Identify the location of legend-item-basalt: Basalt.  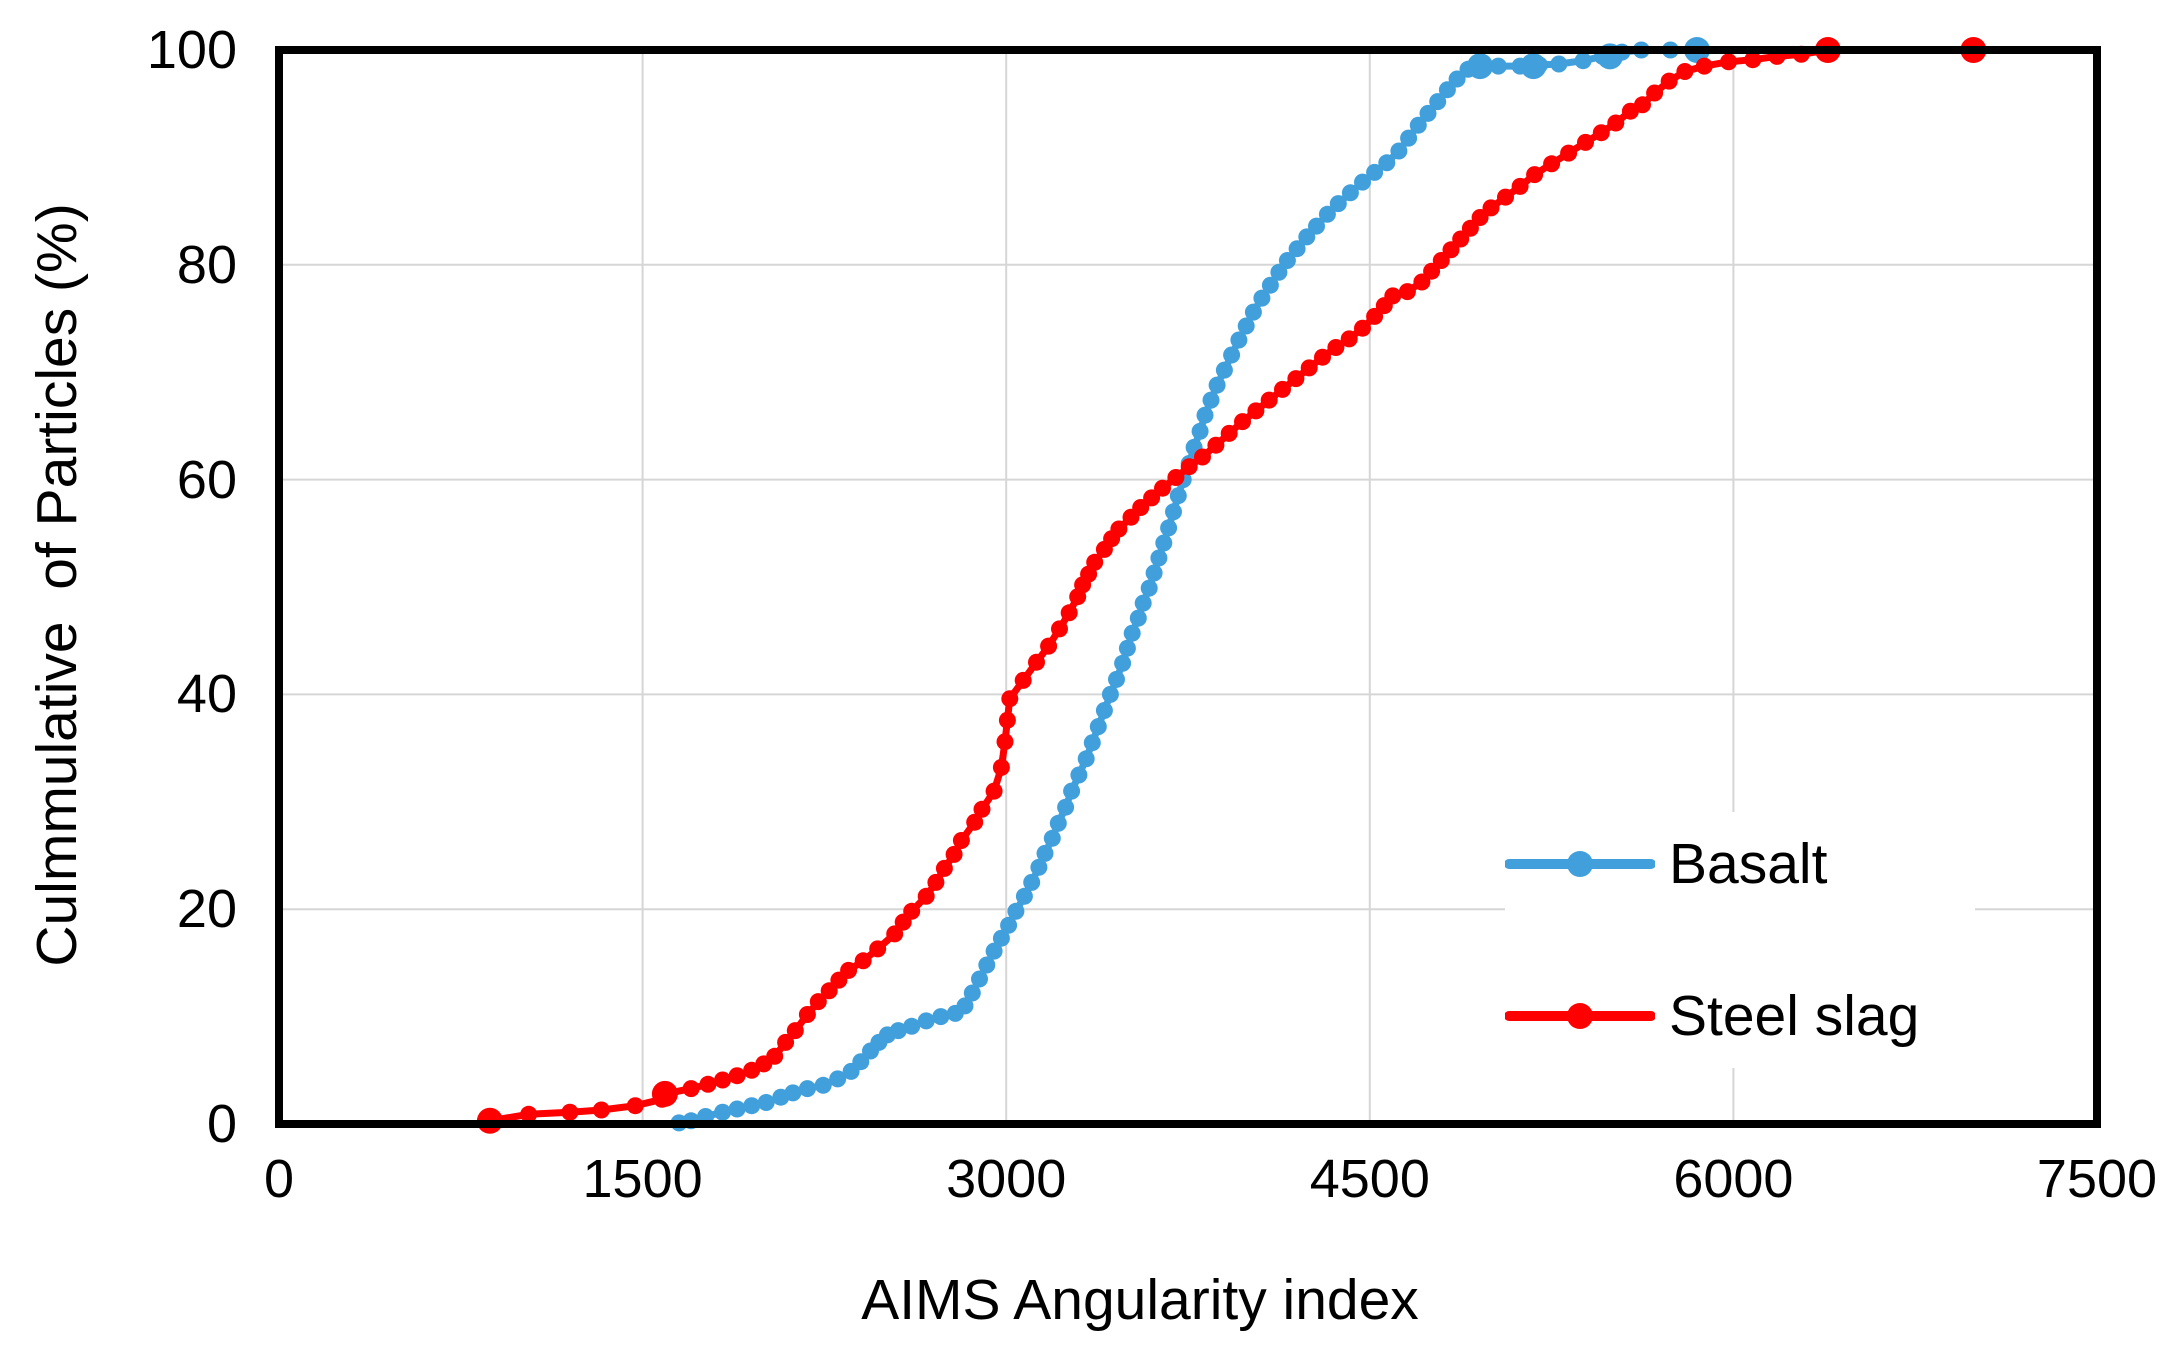
(1740, 864).